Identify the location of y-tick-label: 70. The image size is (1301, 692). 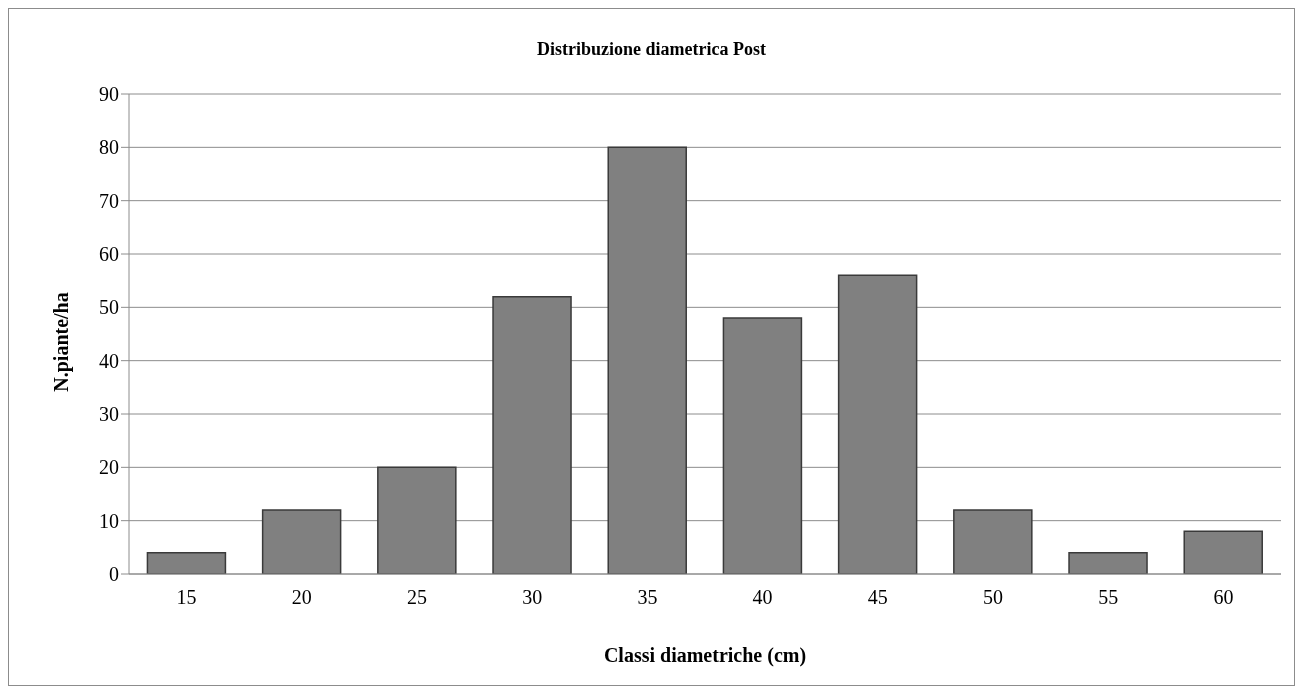
(109, 200).